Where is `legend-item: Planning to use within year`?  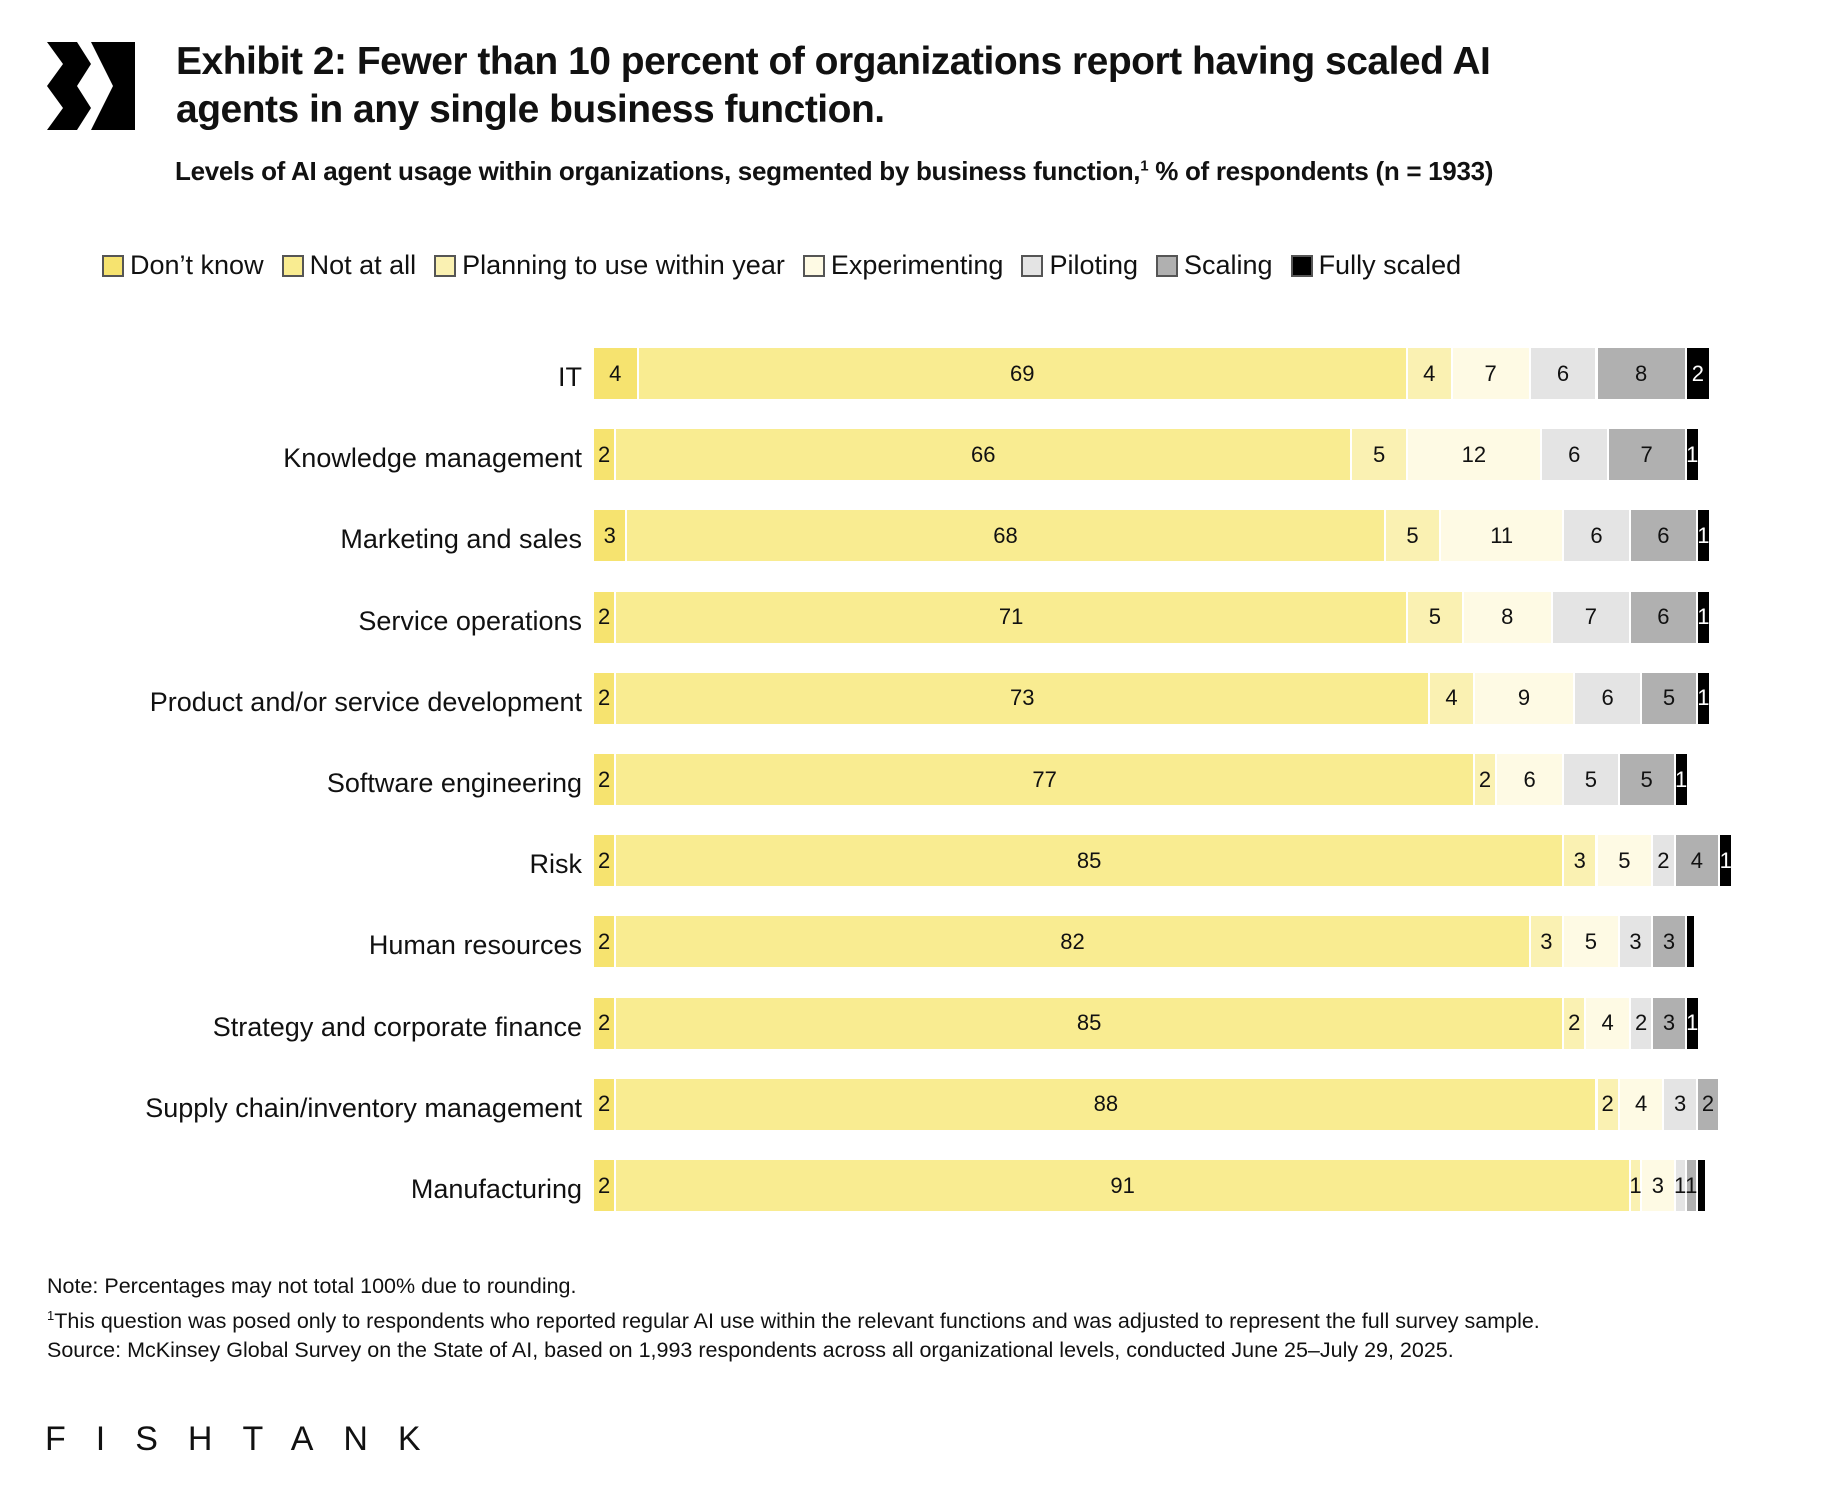
legend-item: Planning to use within year is located at coordinates (609, 265).